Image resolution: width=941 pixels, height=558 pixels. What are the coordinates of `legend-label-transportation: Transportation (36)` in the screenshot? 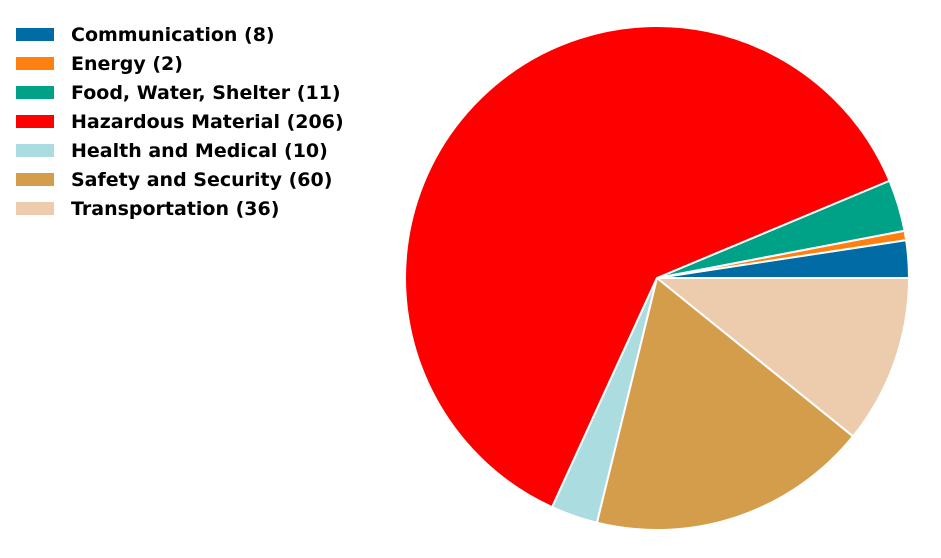 It's located at (175, 208).